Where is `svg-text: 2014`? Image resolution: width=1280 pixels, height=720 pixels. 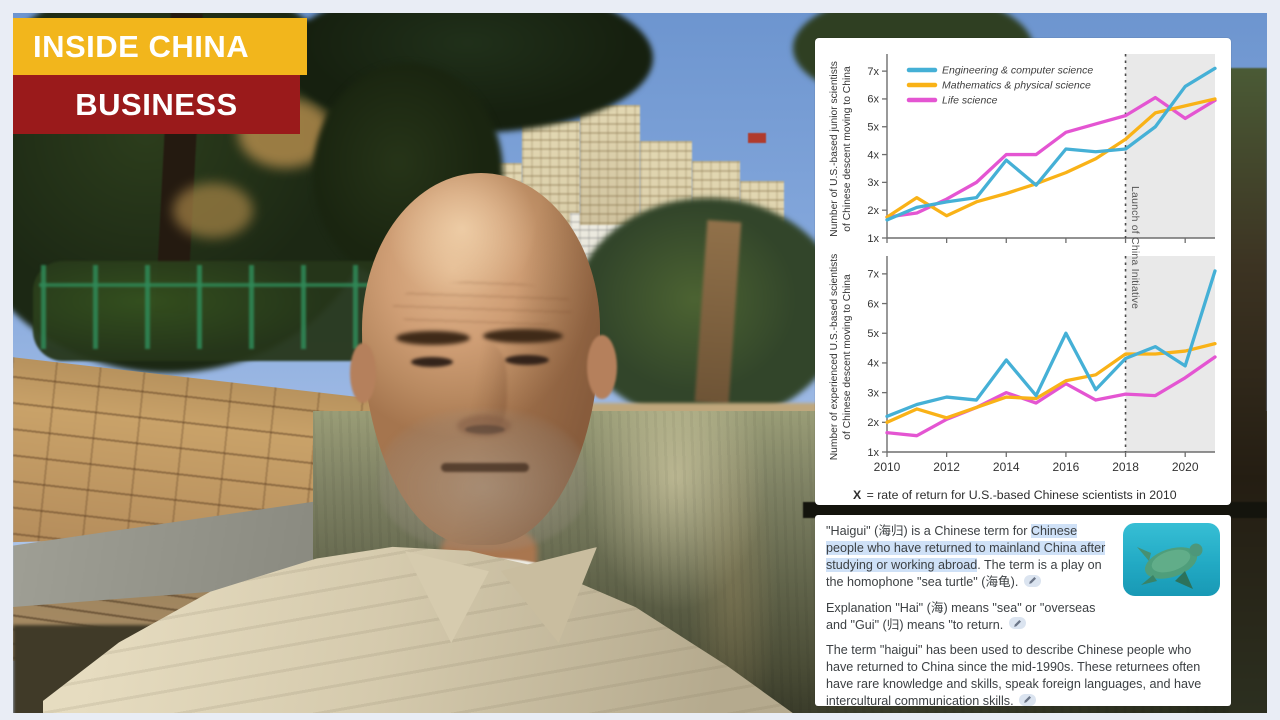
svg-text: 2014 is located at coordinates (1006, 467).